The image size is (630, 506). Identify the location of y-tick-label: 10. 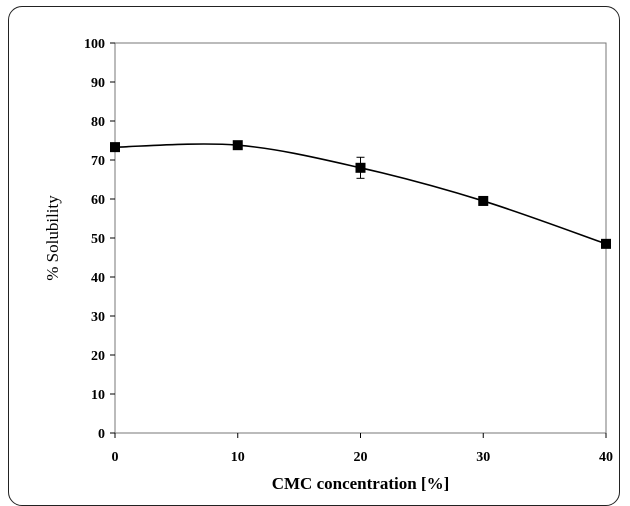
(98, 395).